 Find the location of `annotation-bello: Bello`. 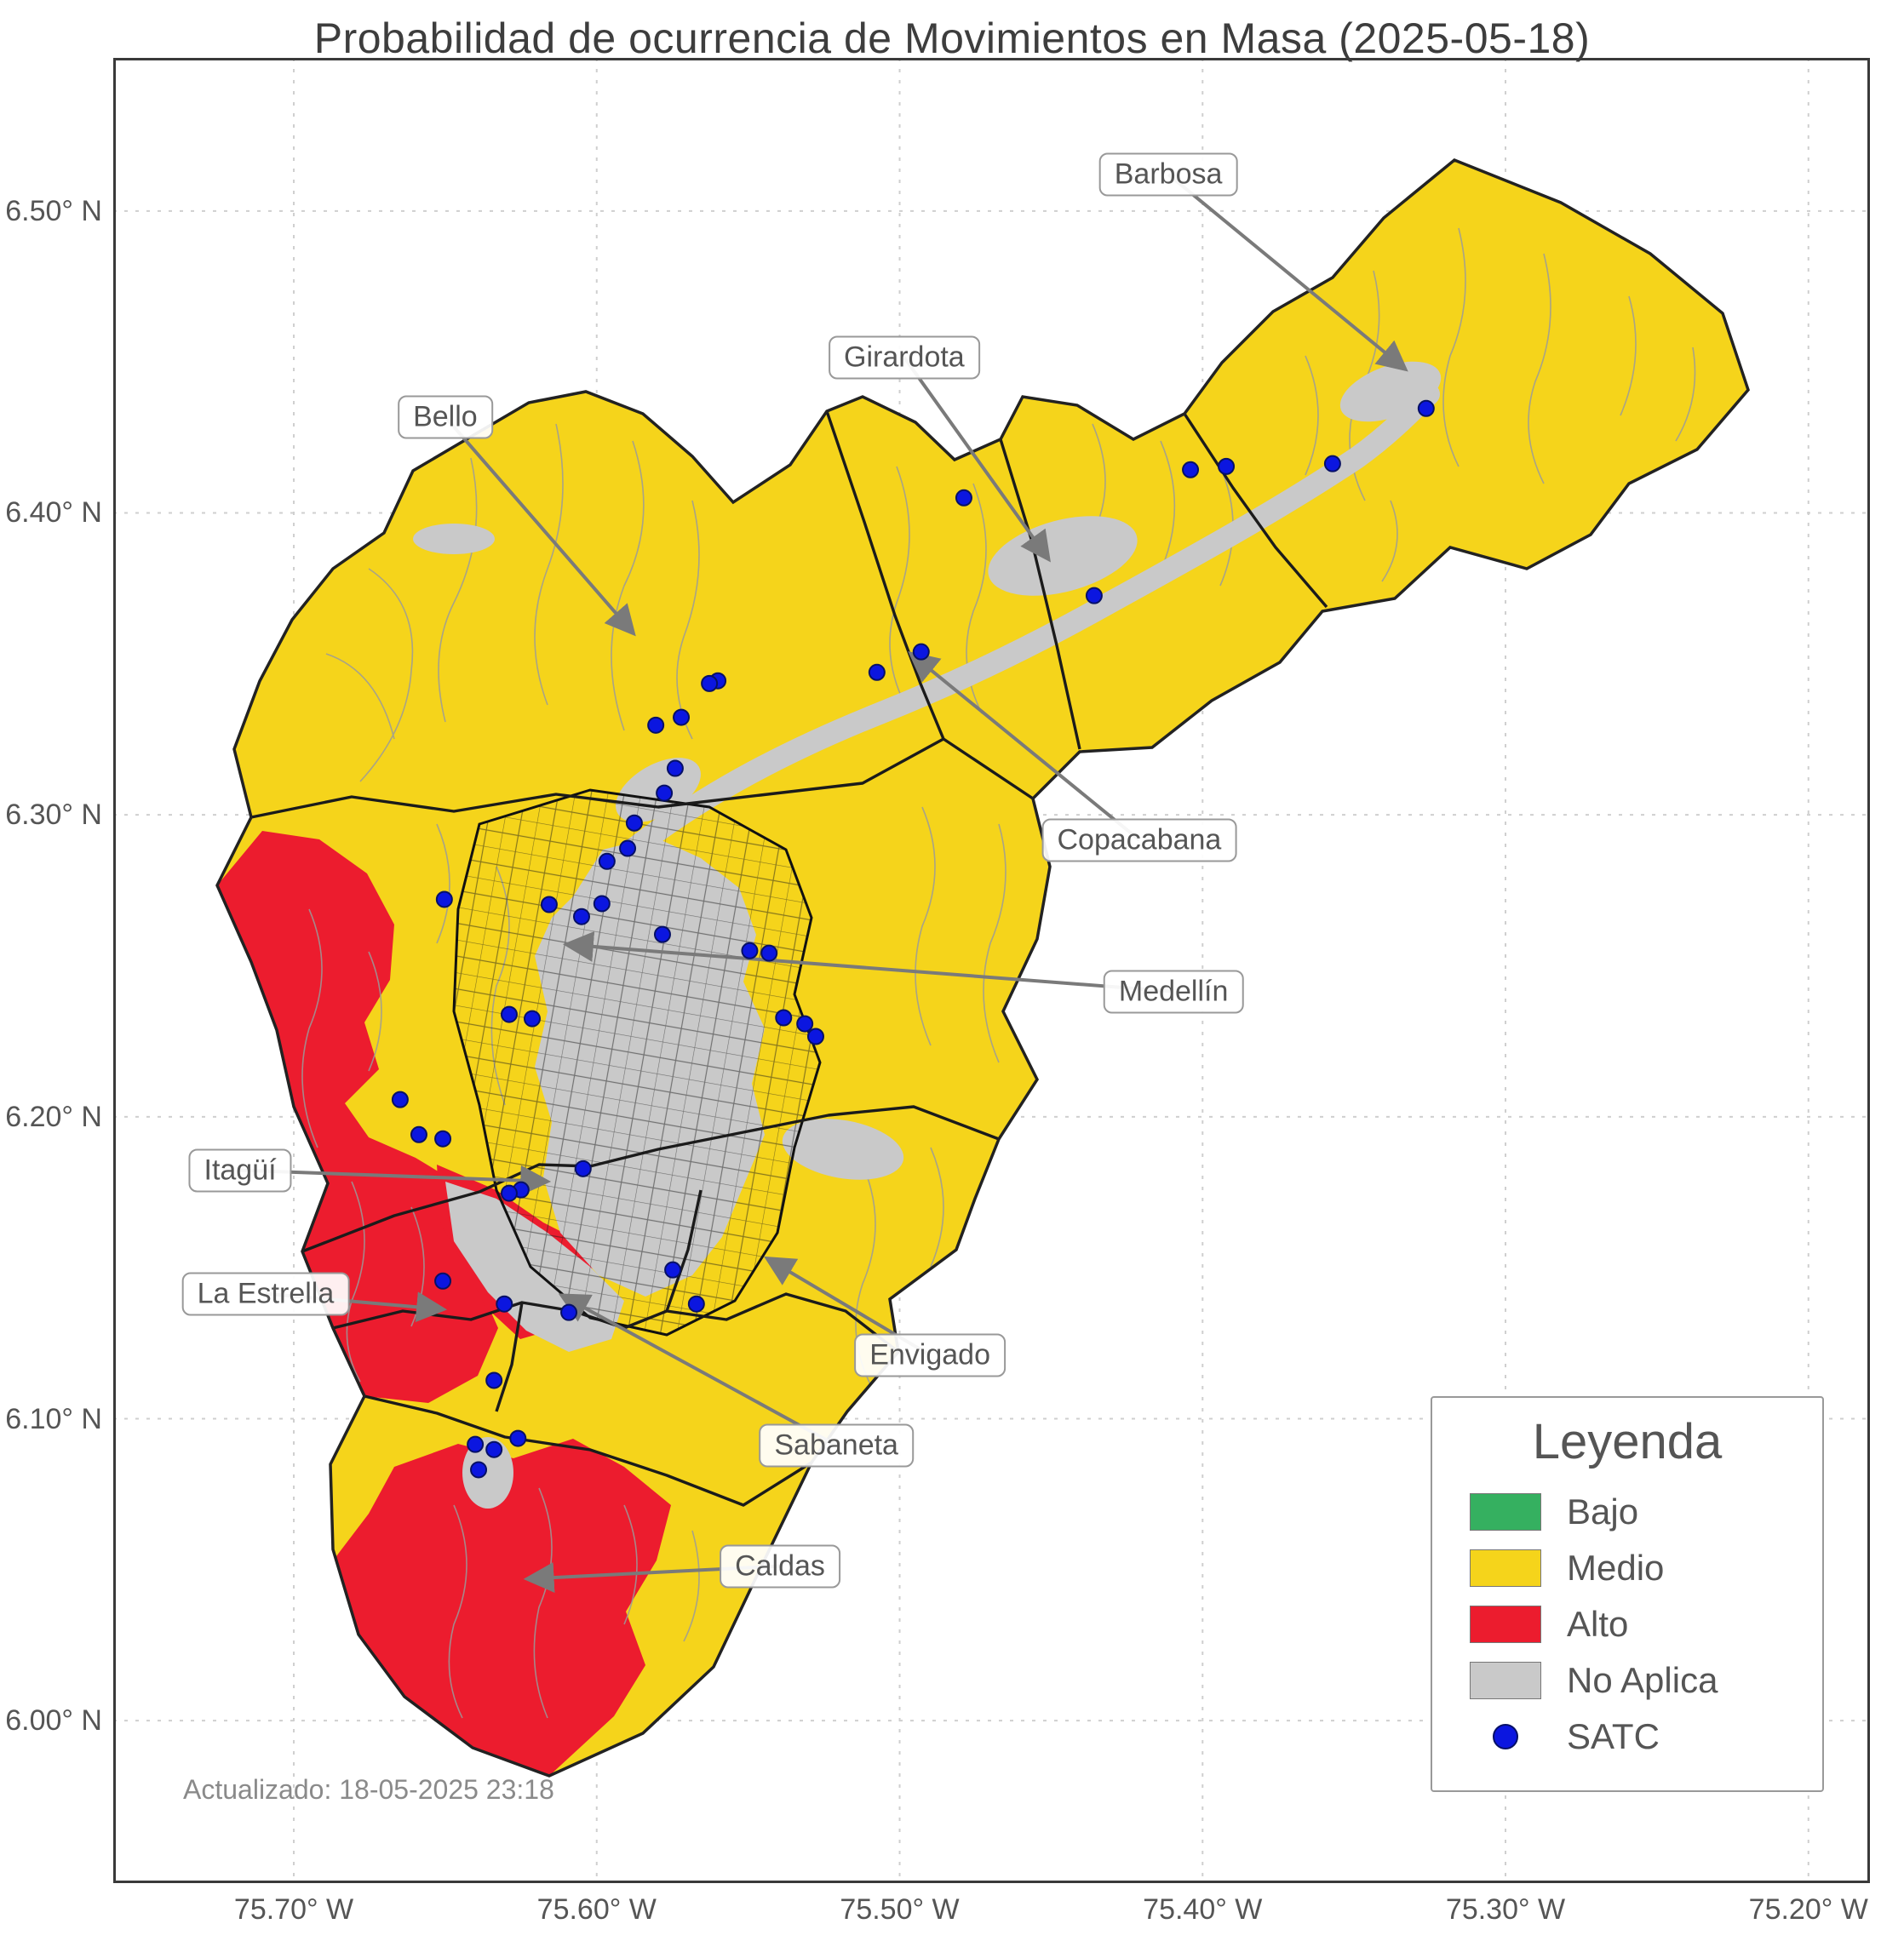

annotation-bello: Bello is located at coordinates (445, 417).